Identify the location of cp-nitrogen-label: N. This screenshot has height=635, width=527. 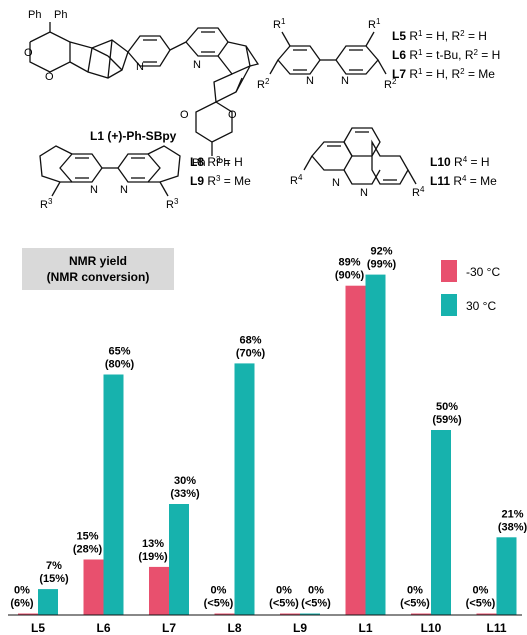
(94, 190).